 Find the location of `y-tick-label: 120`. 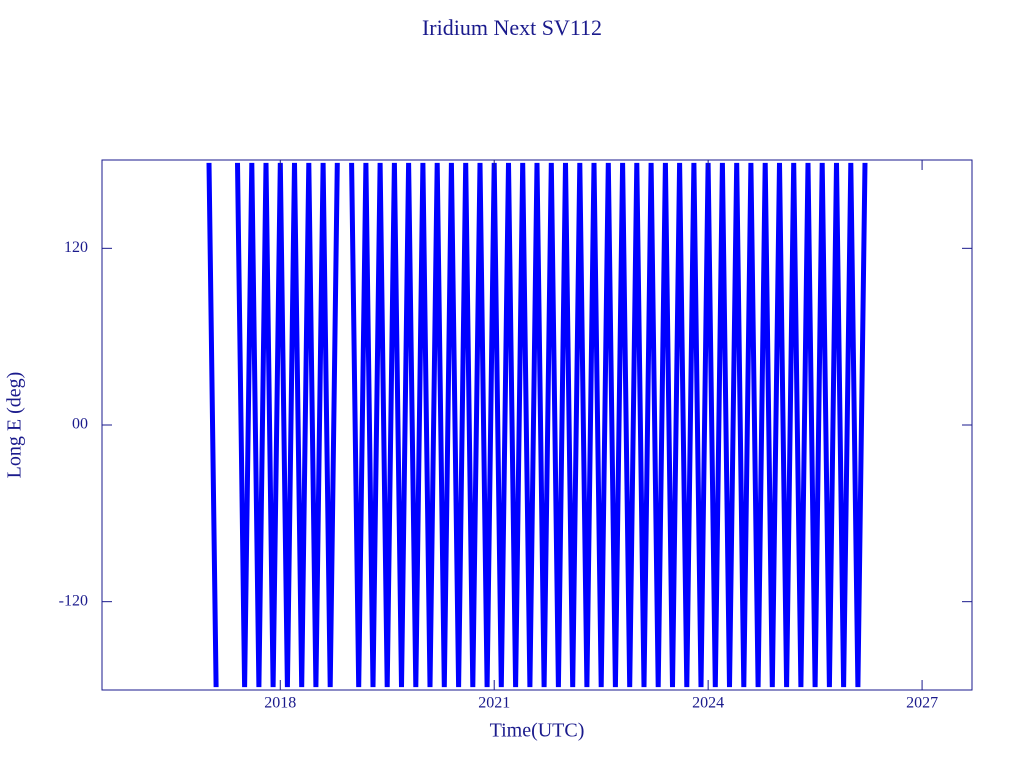

y-tick-label: 120 is located at coordinates (76, 247).